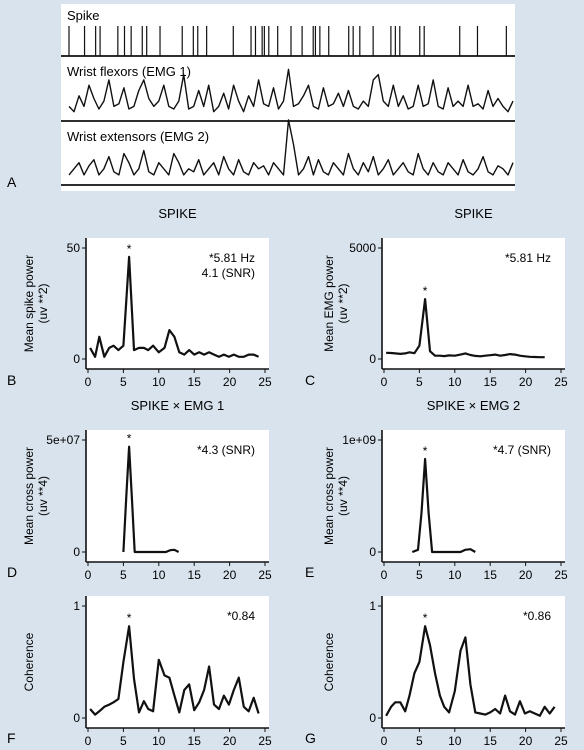 This screenshot has width=584, height=750. Describe the element at coordinates (74, 248) in the screenshot. I see `y-tick-label: 50` at that location.